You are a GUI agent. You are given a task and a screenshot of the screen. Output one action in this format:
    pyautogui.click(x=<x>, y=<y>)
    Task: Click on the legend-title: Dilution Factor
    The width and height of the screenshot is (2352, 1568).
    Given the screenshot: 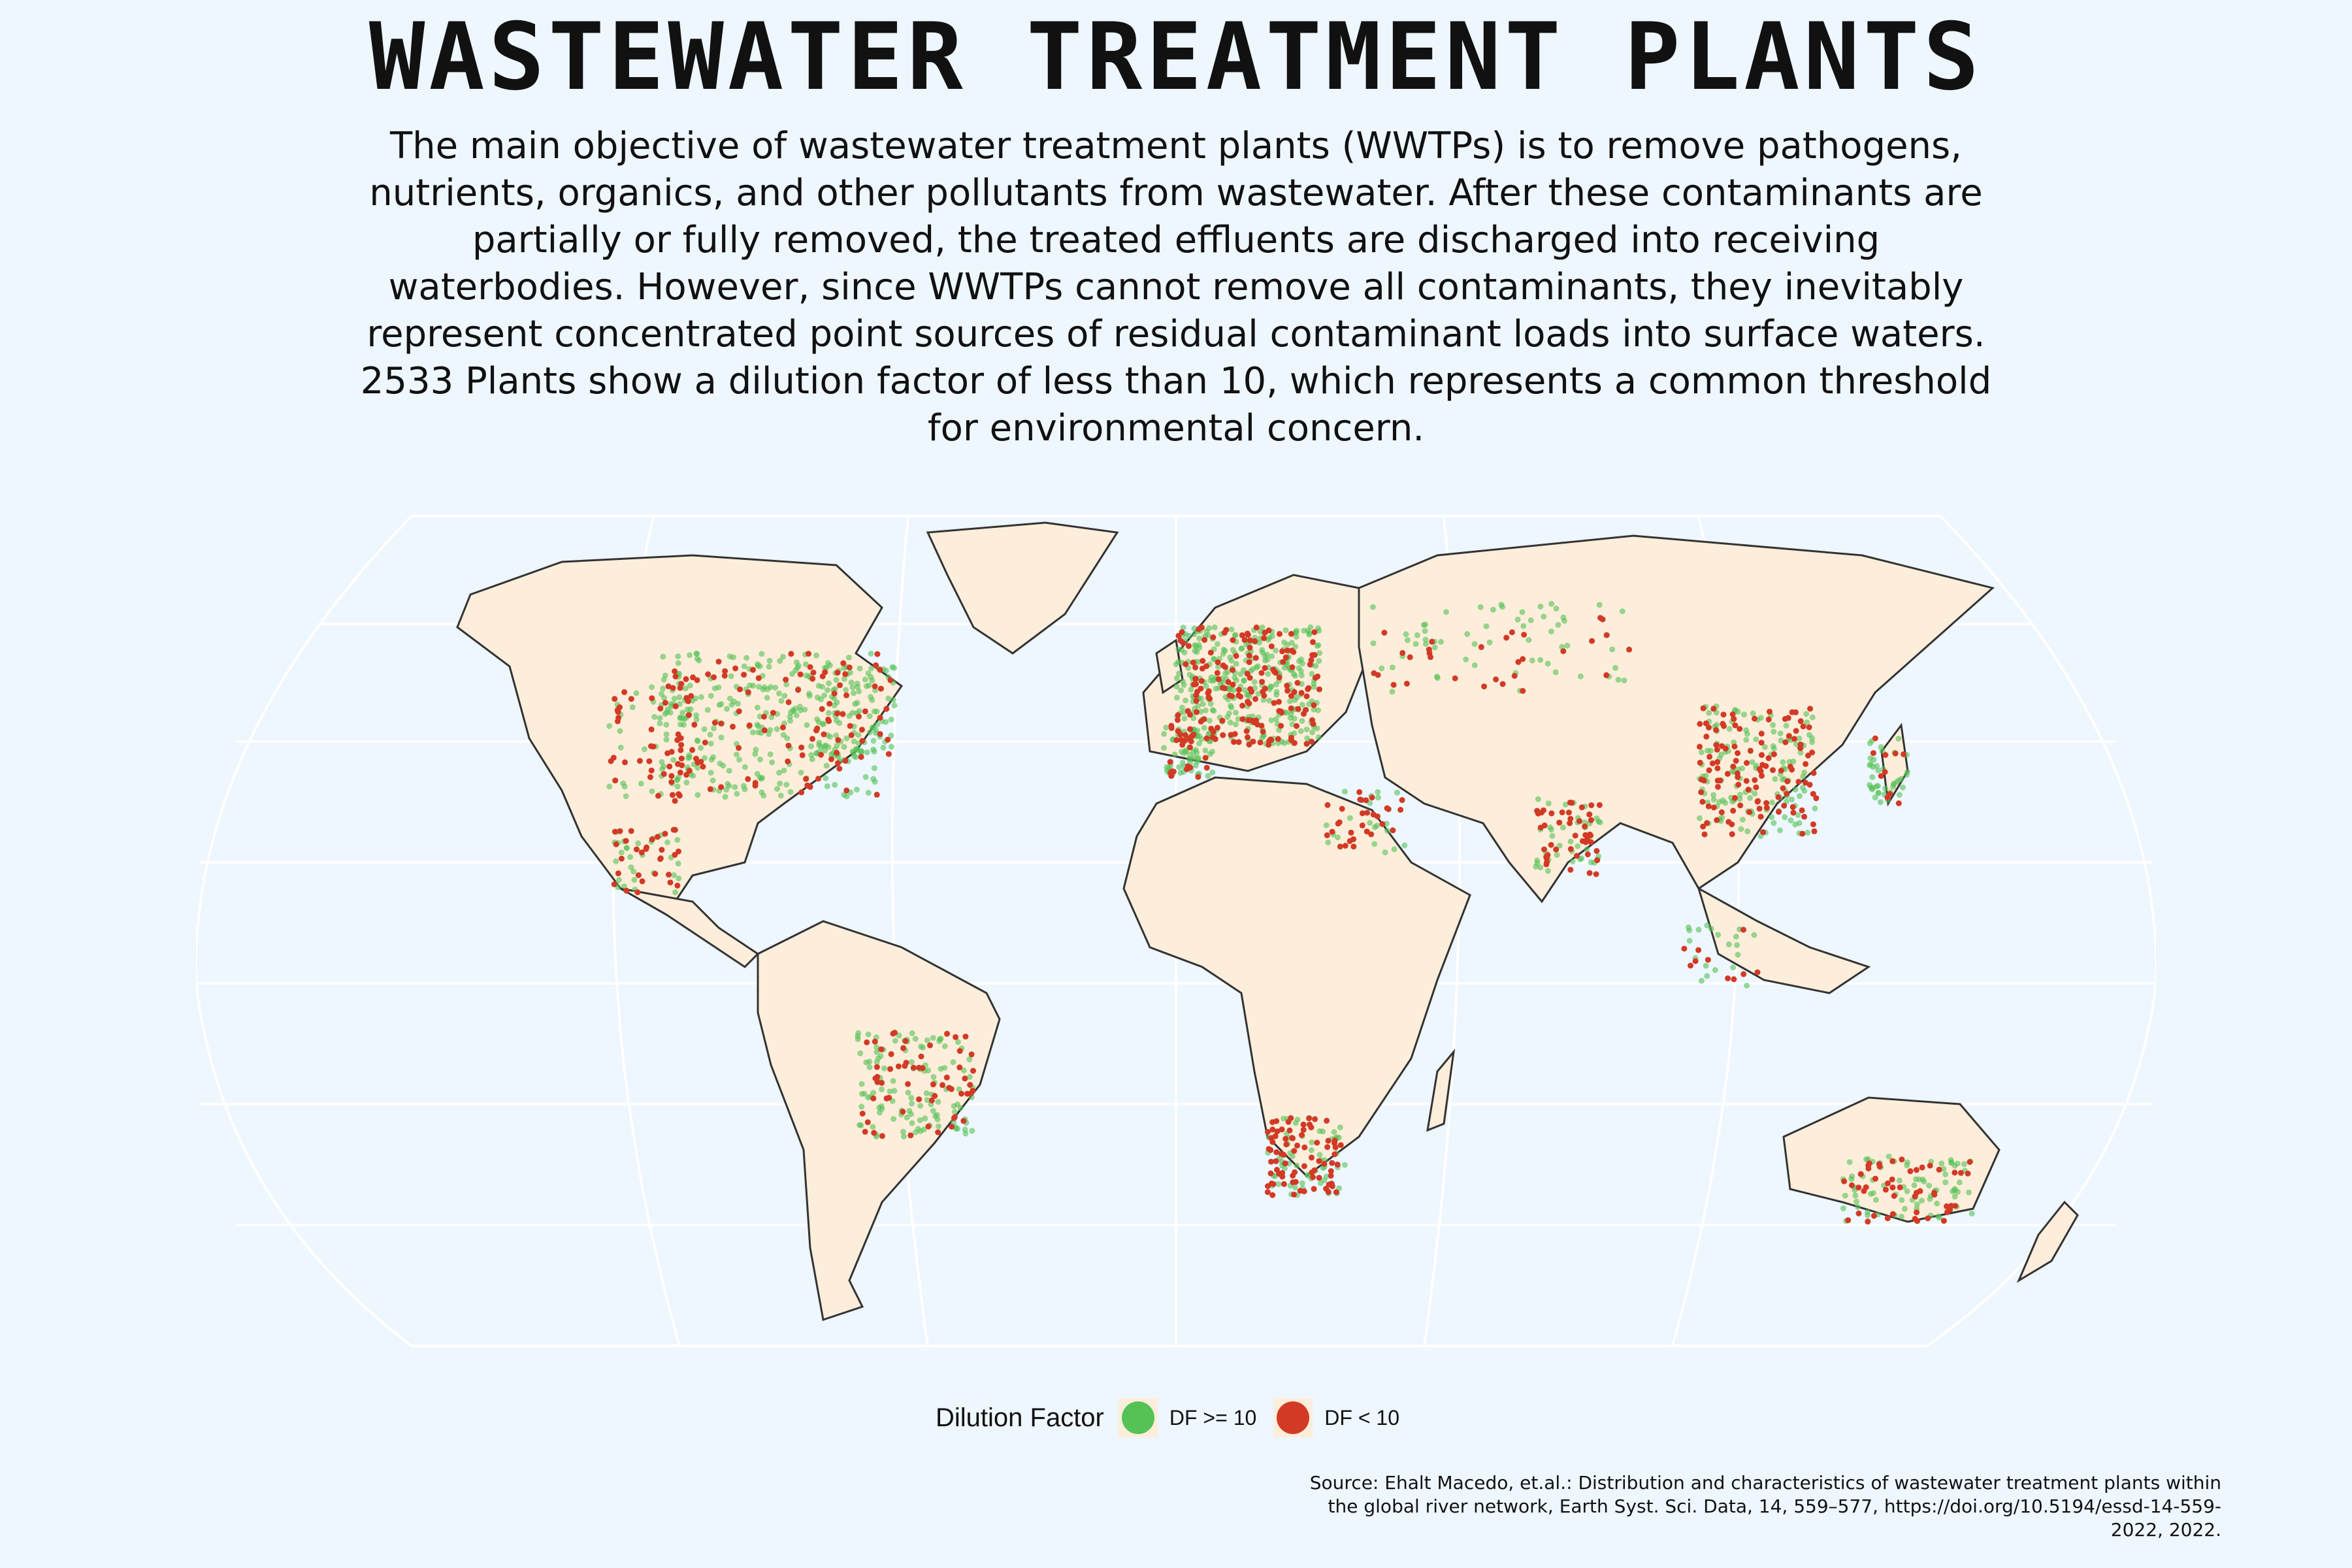 What is the action you would take?
    pyautogui.click(x=1020, y=1417)
    